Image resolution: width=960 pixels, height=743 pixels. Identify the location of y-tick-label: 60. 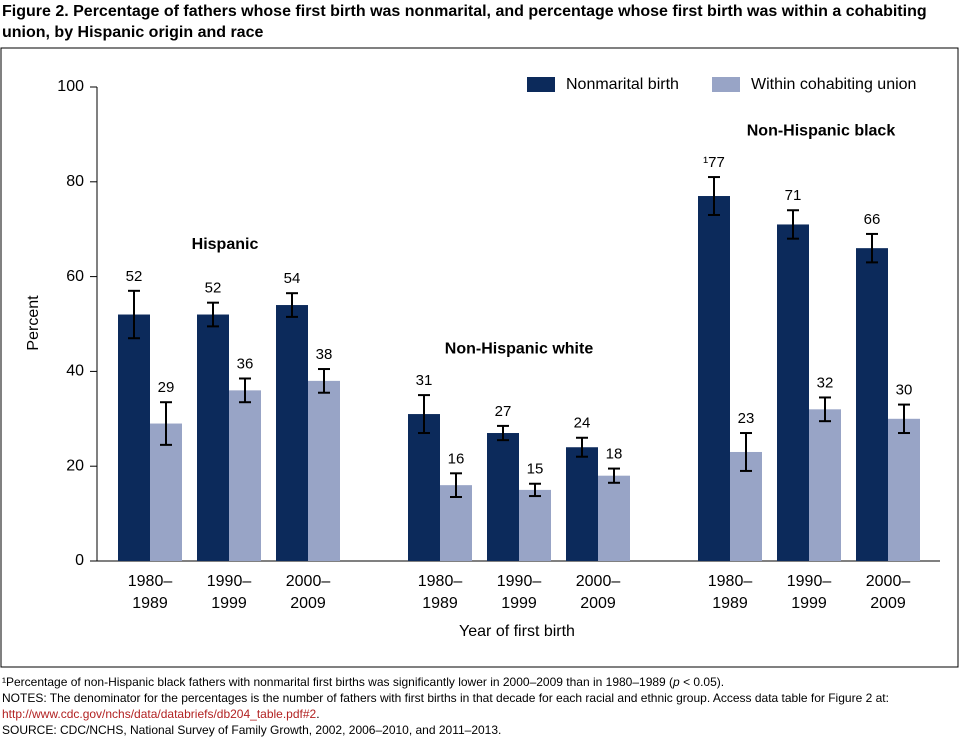
(75, 276).